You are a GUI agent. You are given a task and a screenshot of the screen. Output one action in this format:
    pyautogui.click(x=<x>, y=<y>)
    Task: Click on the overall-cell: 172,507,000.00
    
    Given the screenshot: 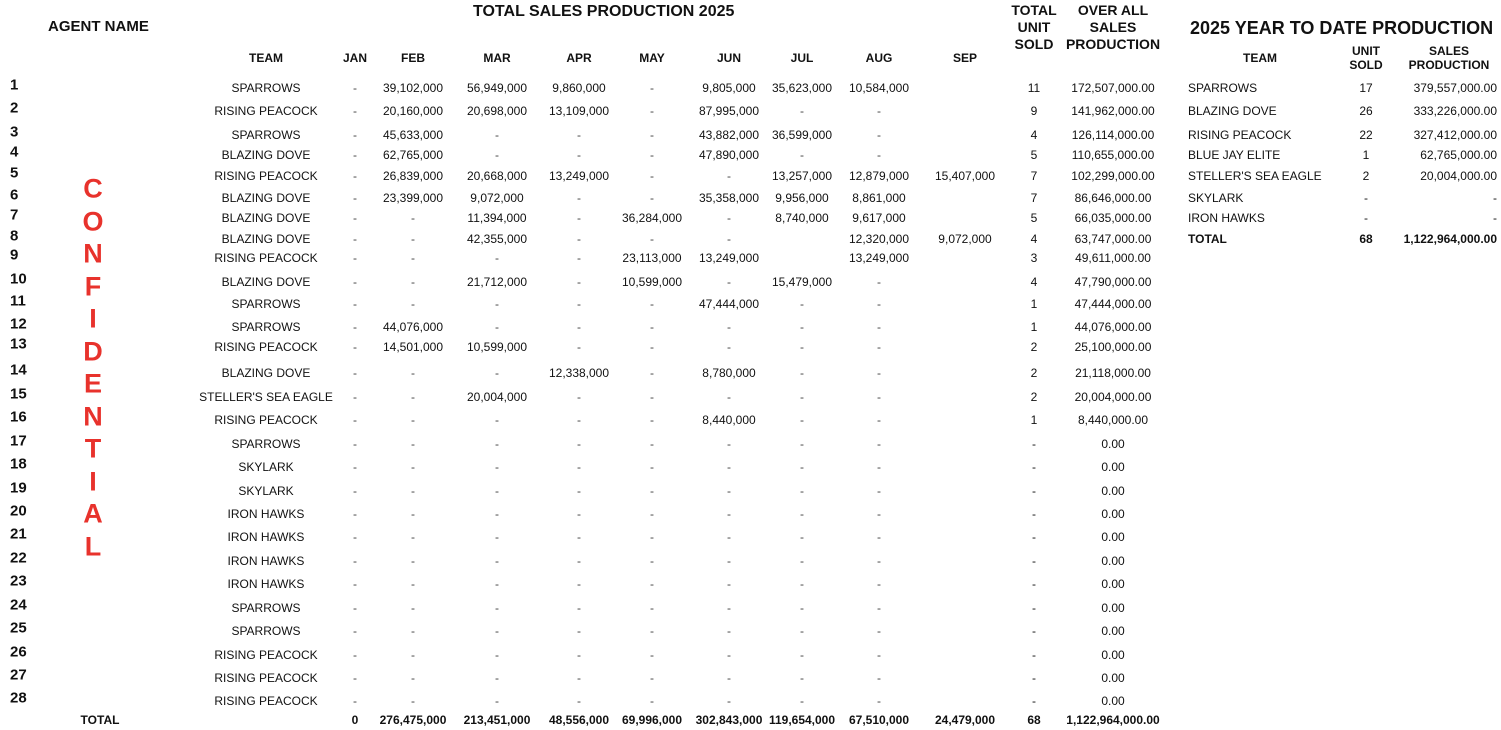 What is the action you would take?
    pyautogui.click(x=1113, y=88)
    